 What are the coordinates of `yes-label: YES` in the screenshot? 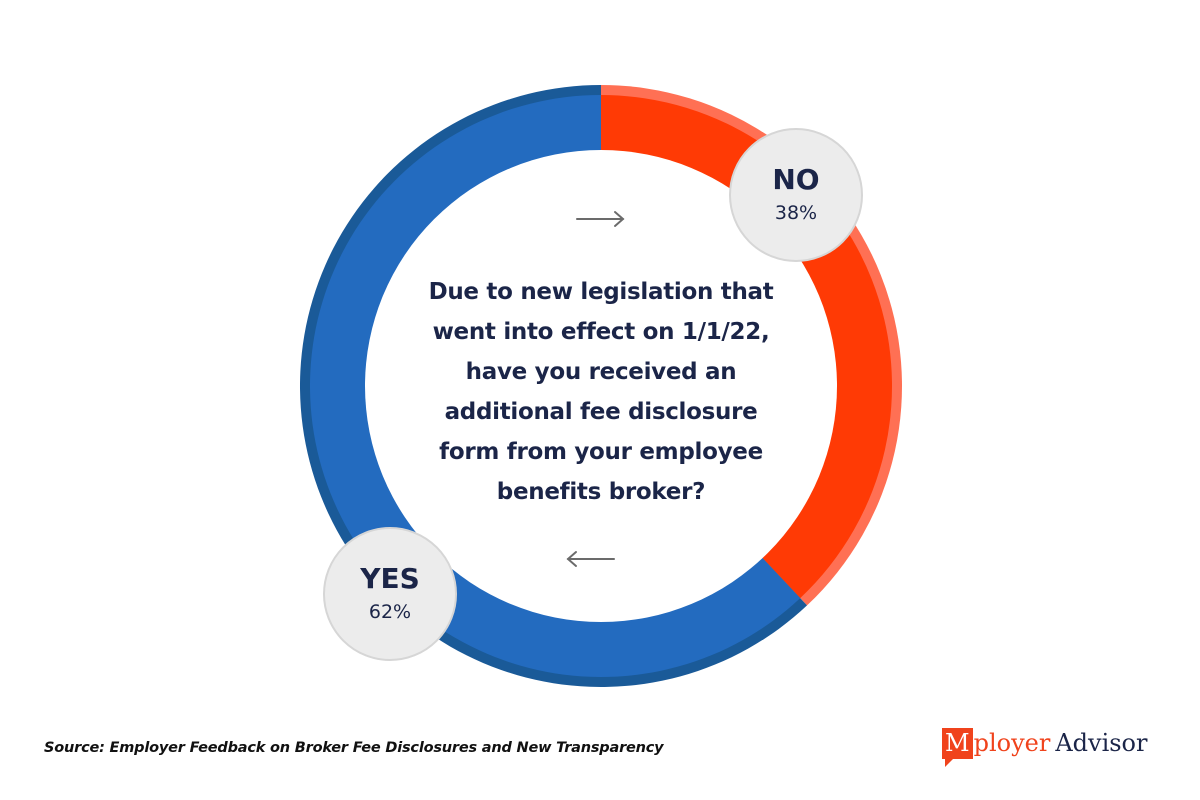 It's located at (390, 578).